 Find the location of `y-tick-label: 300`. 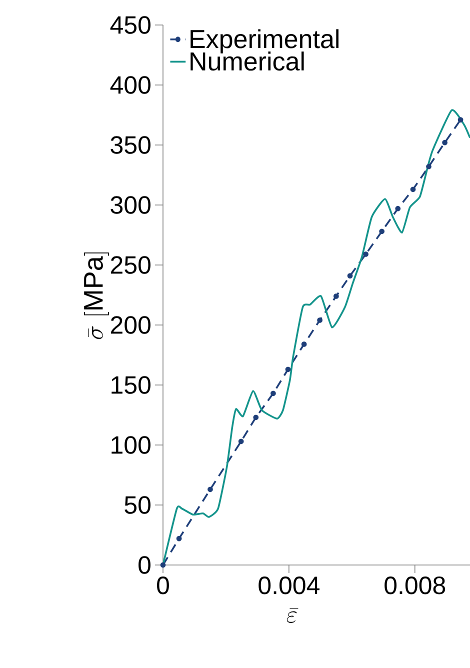

y-tick-label: 300 is located at coordinates (130, 205).